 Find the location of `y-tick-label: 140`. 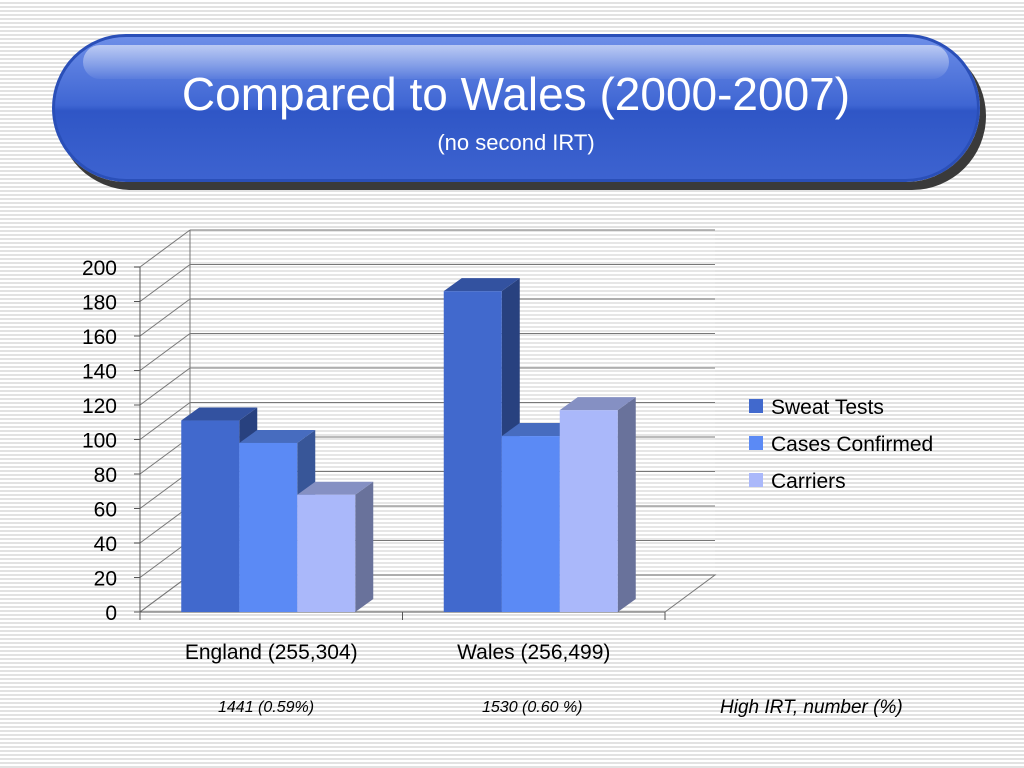

y-tick-label: 140 is located at coordinates (99, 372).